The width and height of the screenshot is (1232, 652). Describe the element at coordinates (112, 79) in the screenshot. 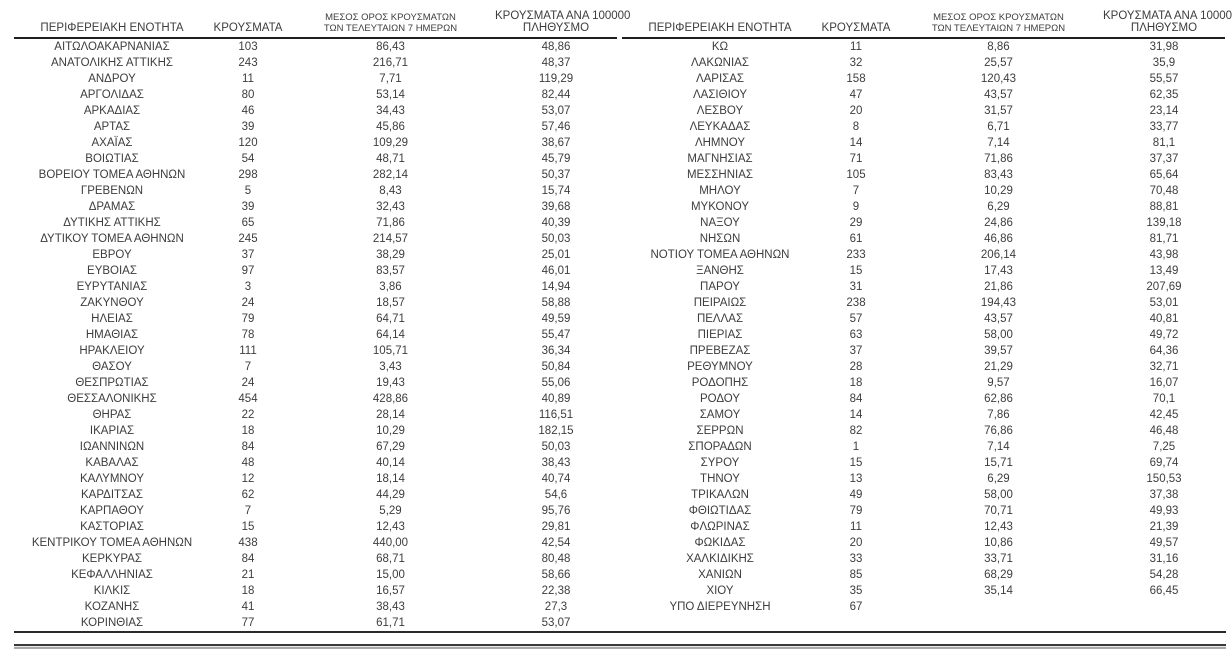

I see `region-name-cell: ΑΝΔΡΟΥ` at that location.